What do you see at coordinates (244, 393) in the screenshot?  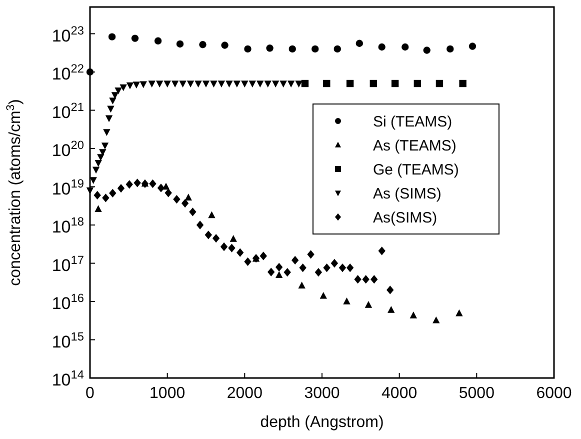 I see `x-tick-label: 2000` at bounding box center [244, 393].